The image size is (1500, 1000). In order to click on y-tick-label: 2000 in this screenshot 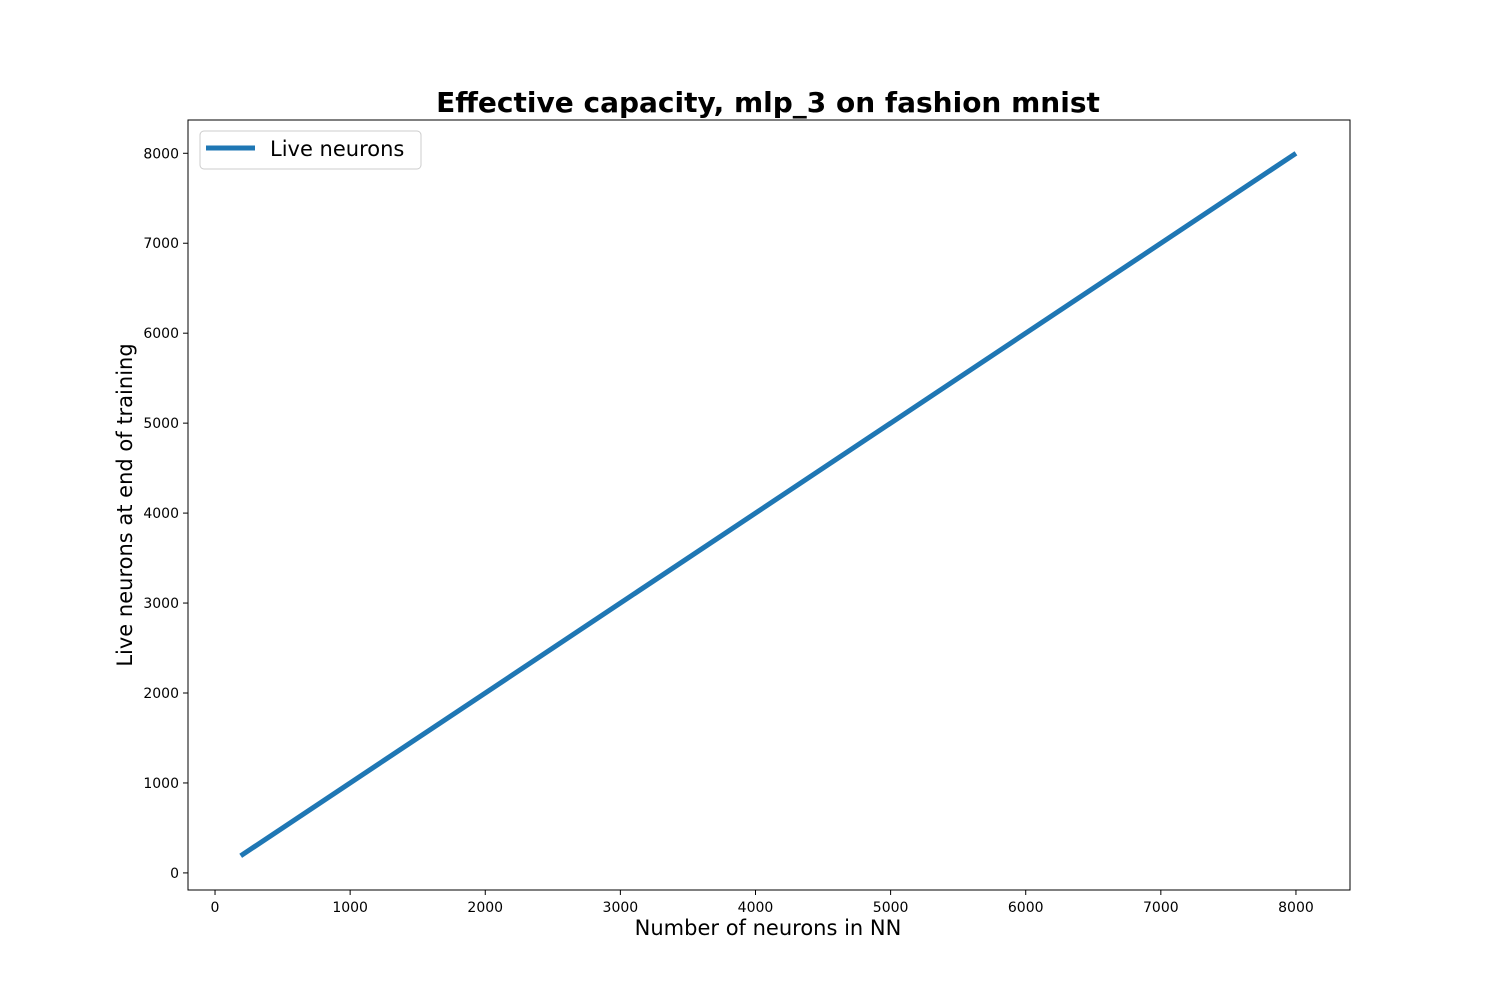, I will do `click(161, 694)`.